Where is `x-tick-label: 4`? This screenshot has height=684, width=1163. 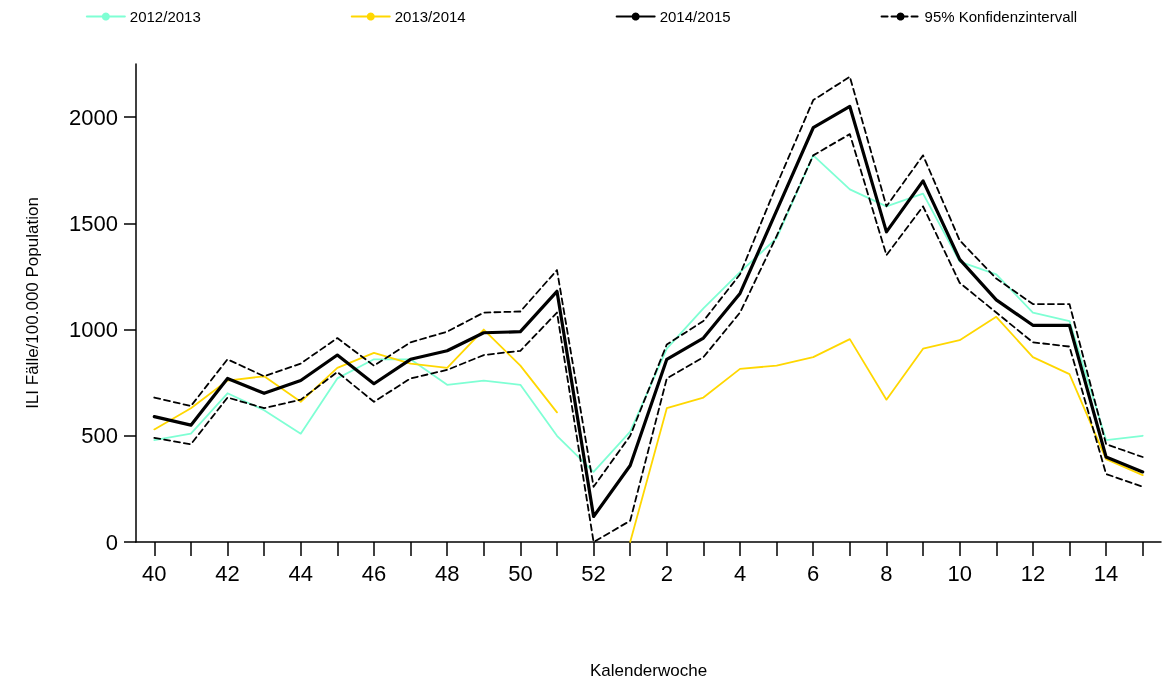 x-tick-label: 4 is located at coordinates (740, 573).